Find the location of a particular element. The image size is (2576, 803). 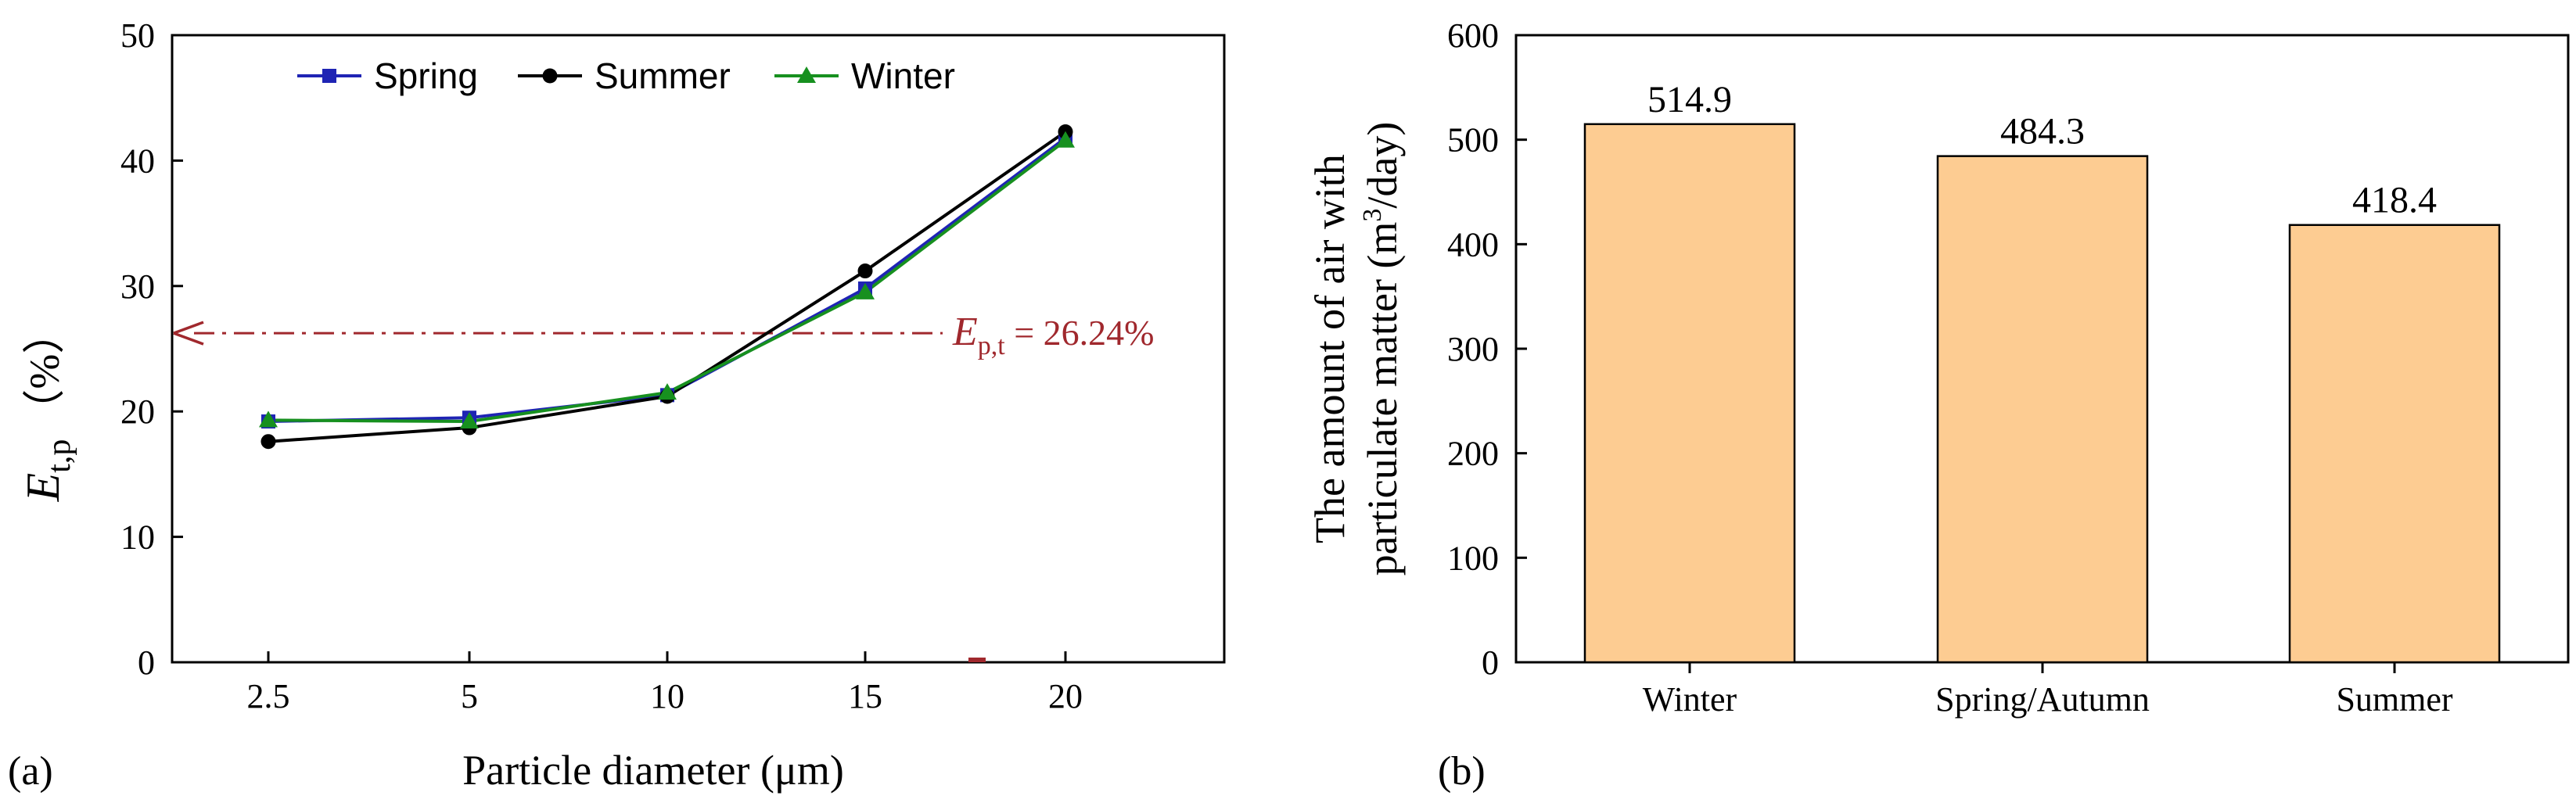

series-line-winter is located at coordinates (668, 281).